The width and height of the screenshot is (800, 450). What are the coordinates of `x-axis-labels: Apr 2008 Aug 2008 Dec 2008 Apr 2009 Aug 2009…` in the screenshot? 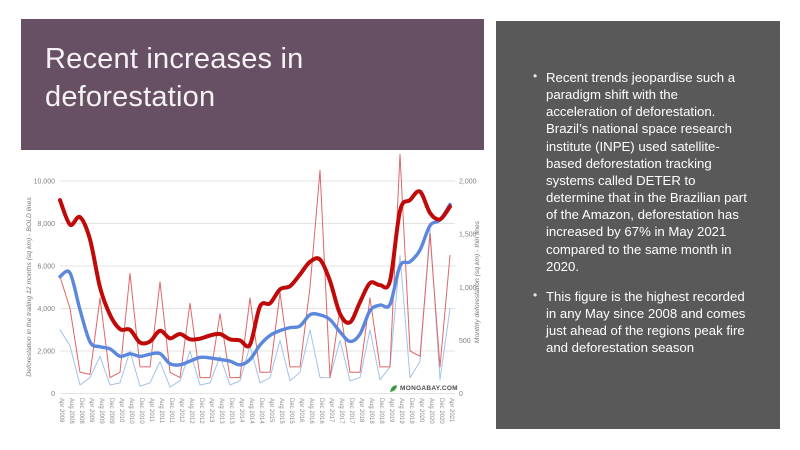 It's located at (256, 411).